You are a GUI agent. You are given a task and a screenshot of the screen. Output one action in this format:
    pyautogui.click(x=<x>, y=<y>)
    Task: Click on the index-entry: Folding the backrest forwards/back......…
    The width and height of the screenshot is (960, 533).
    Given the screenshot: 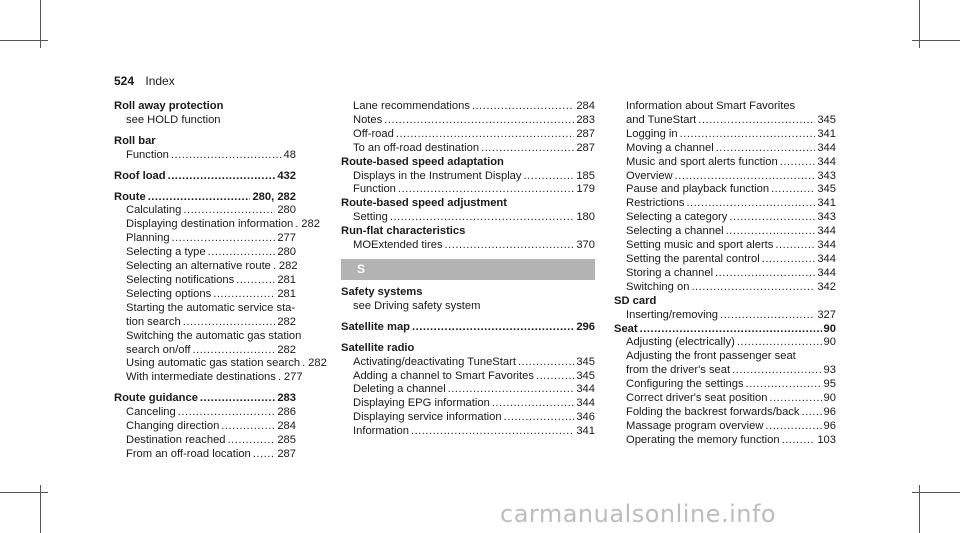 What is the action you would take?
    pyautogui.click(x=725, y=413)
    